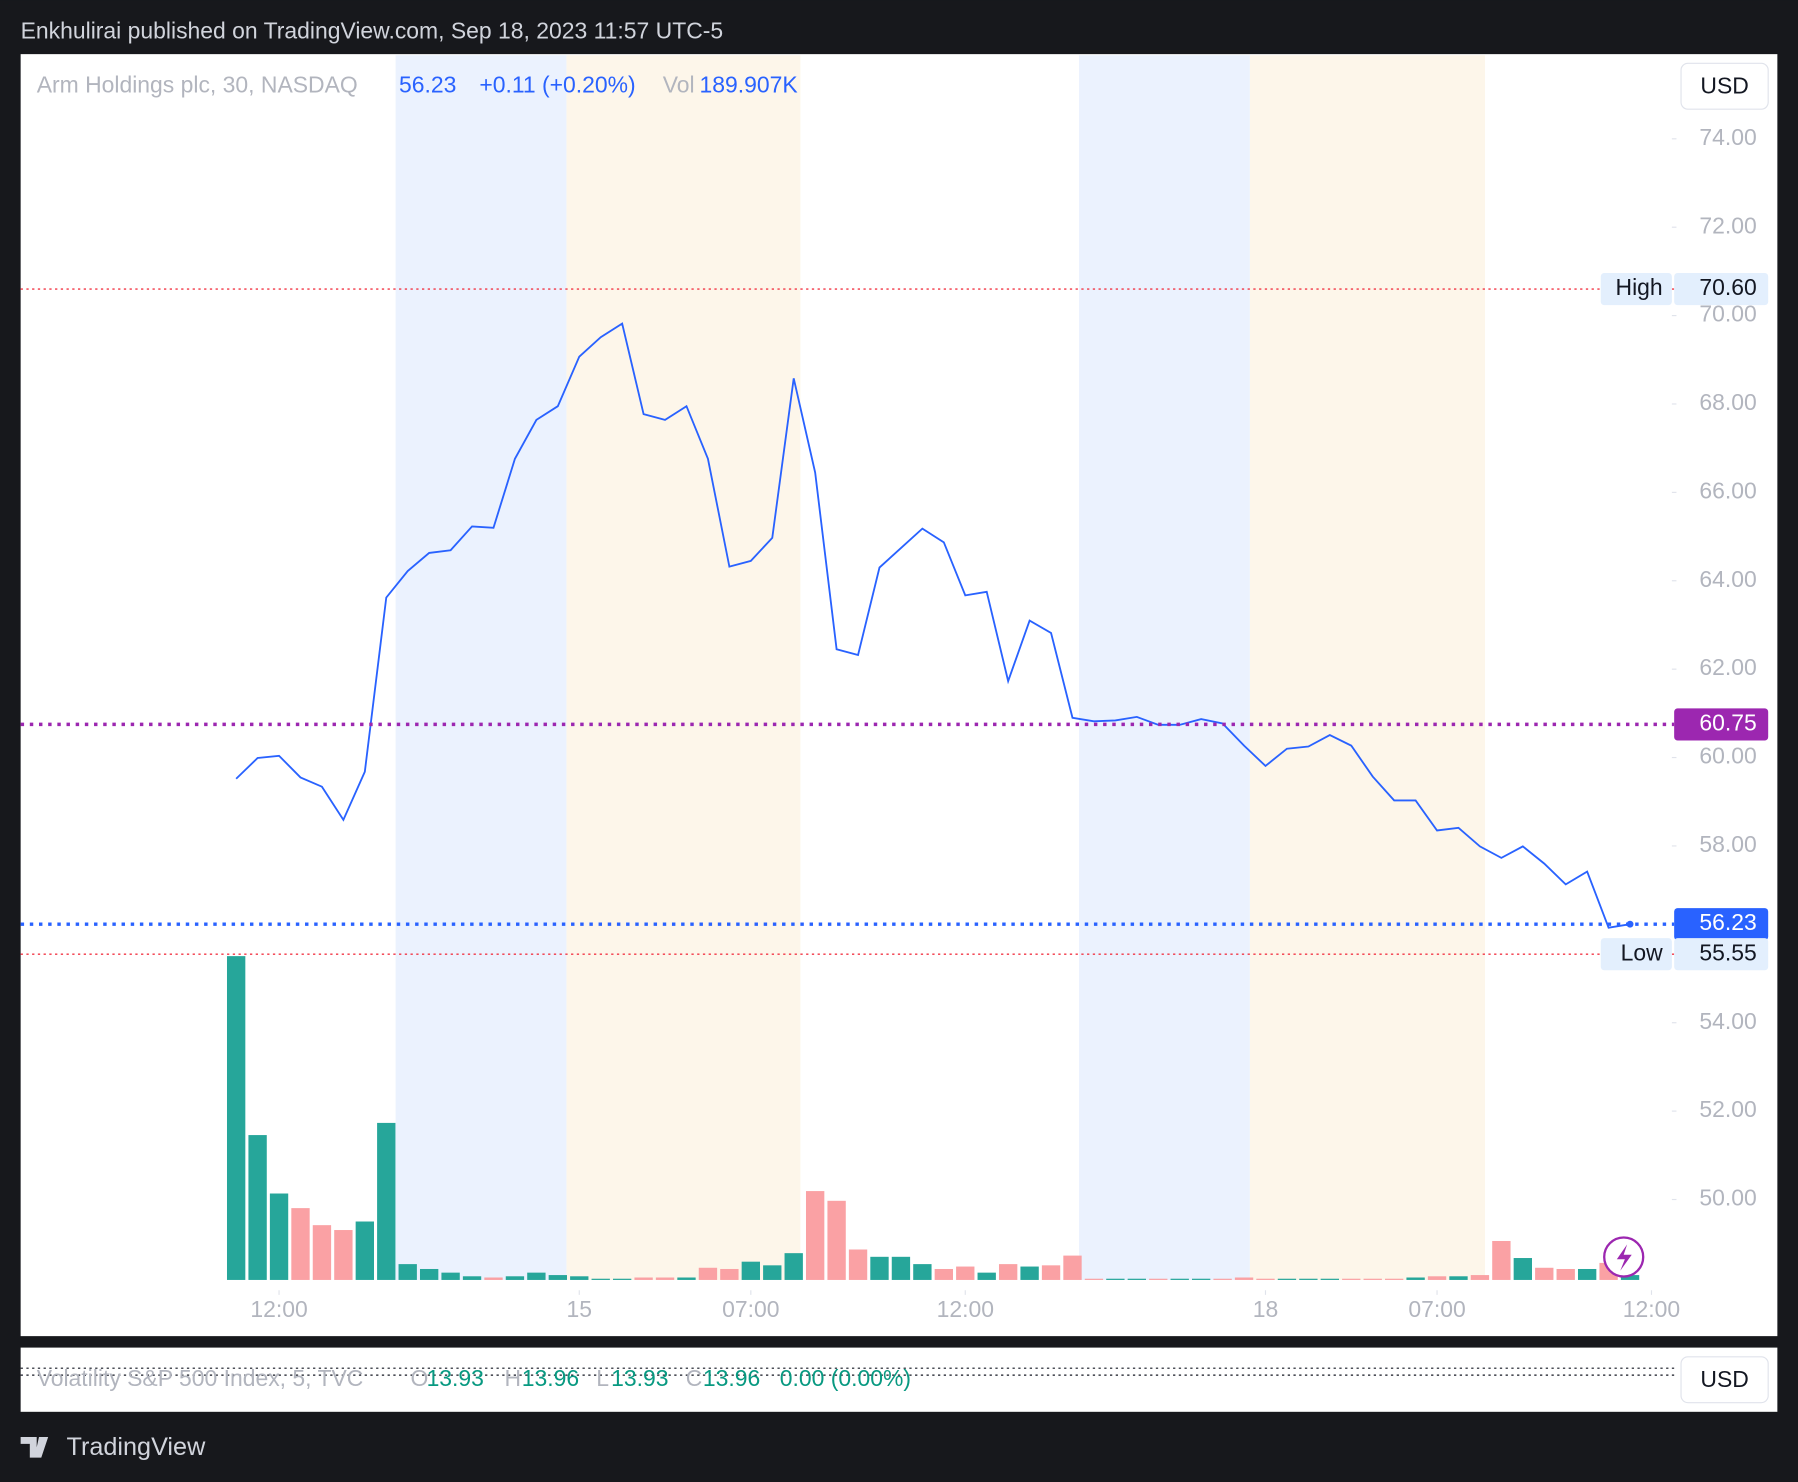  I want to click on y-tick-label: 62.00, so click(1727, 667).